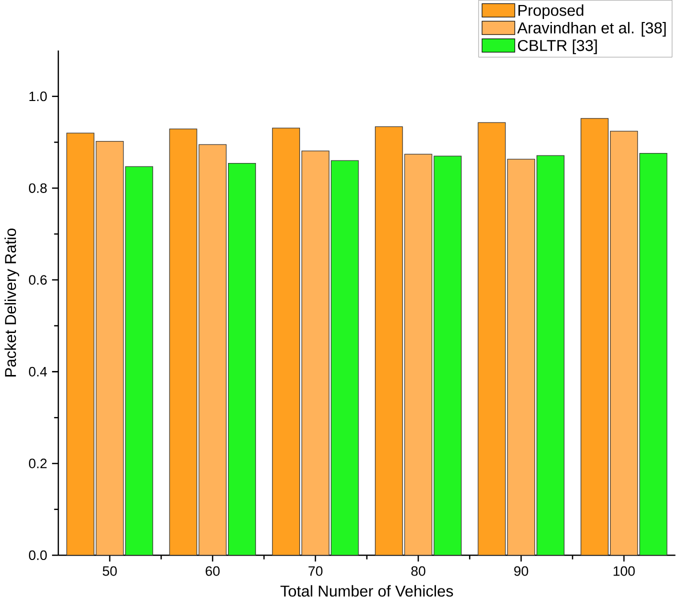  I want to click on x-tick-label: 80, so click(418, 571).